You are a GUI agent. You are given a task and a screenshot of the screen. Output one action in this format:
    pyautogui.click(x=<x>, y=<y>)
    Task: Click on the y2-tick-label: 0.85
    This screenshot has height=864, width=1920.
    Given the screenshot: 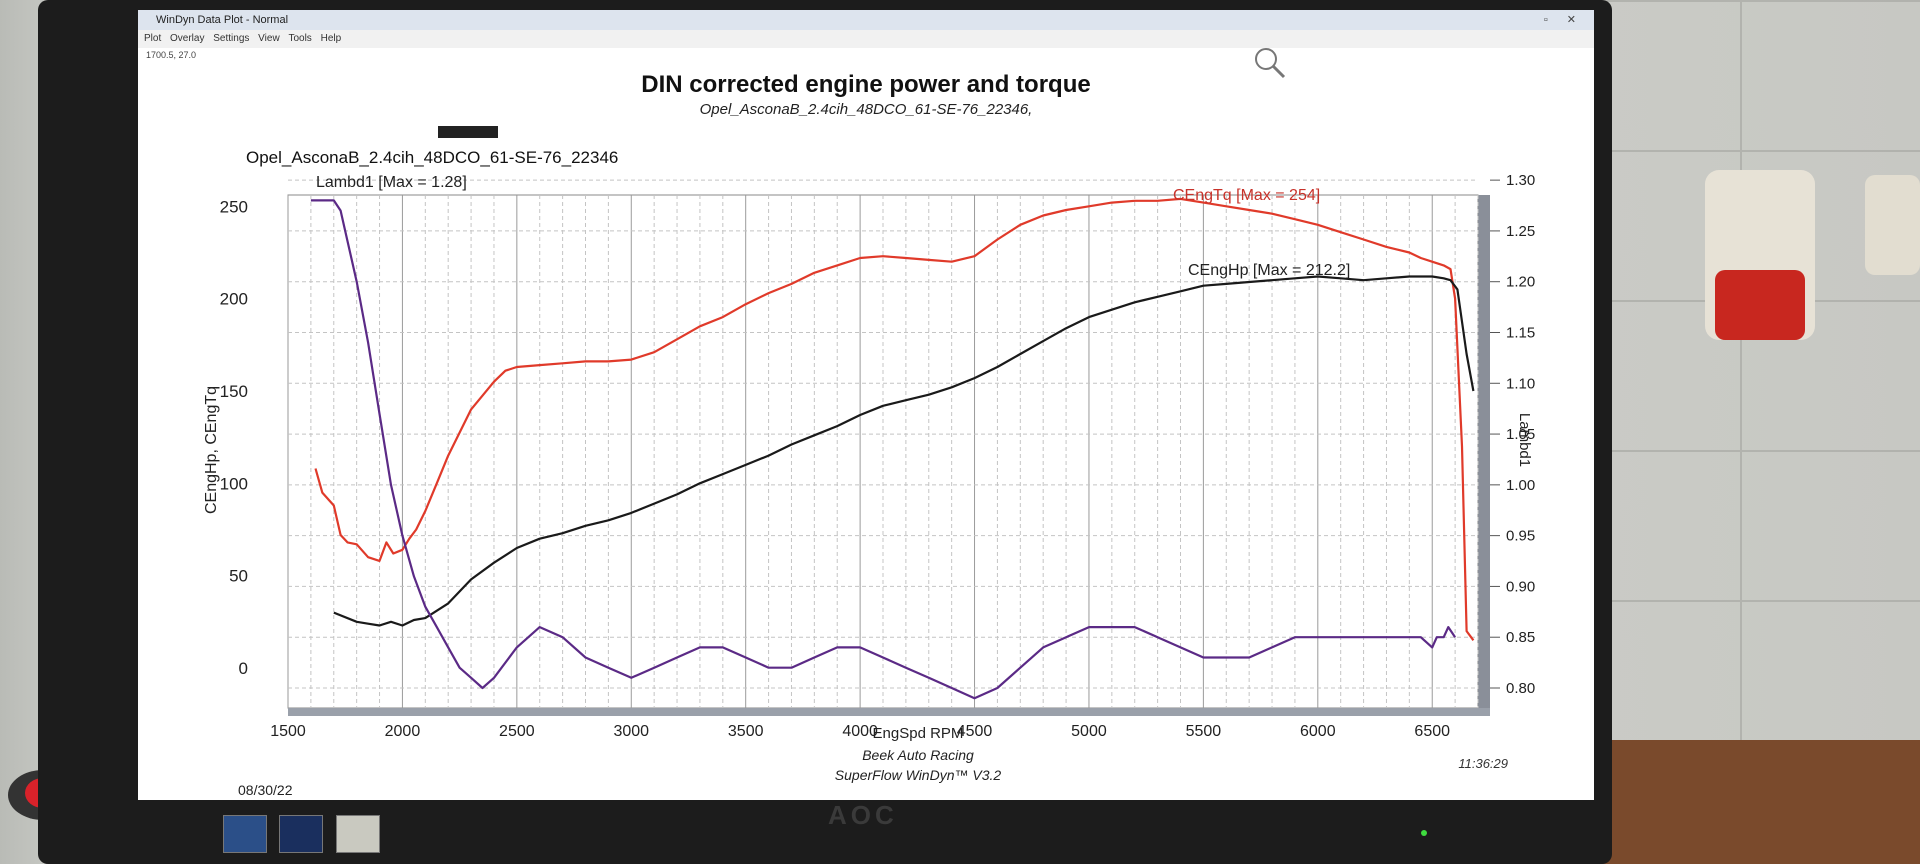 What is the action you would take?
    pyautogui.click(x=1520, y=637)
    